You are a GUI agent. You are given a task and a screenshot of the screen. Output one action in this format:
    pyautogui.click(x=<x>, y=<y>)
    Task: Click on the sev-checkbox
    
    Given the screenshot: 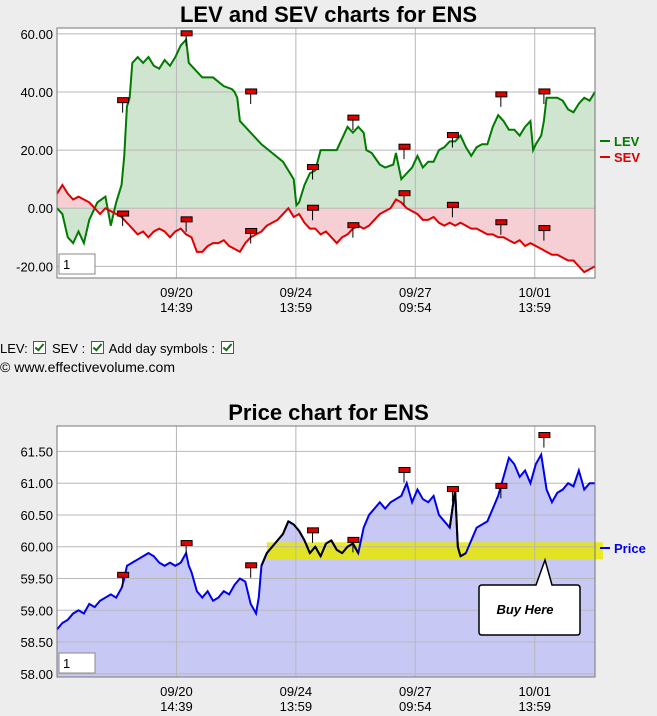 What is the action you would take?
    pyautogui.click(x=97, y=347)
    